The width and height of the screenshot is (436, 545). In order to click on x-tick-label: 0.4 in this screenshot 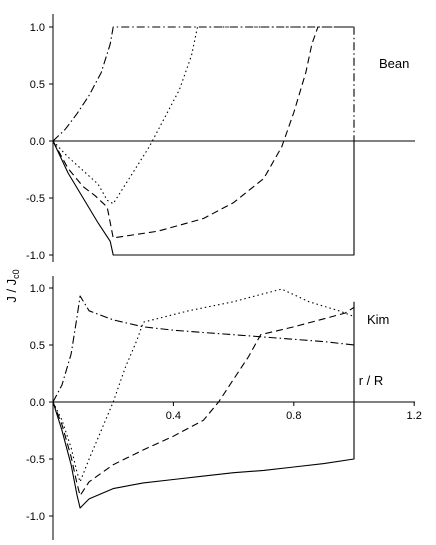, I will do `click(173, 416)`.